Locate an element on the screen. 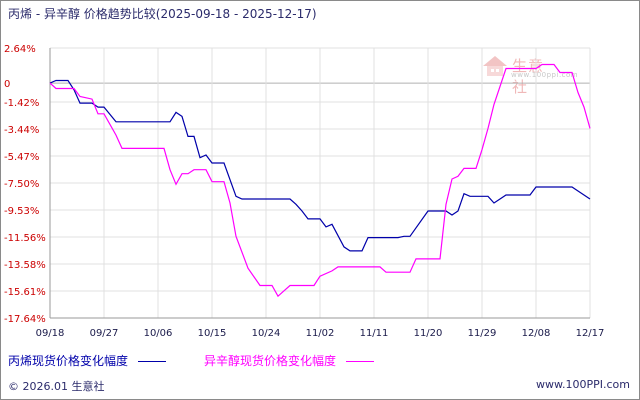 This screenshot has height=400, width=640. house-icon is located at coordinates (495, 66).